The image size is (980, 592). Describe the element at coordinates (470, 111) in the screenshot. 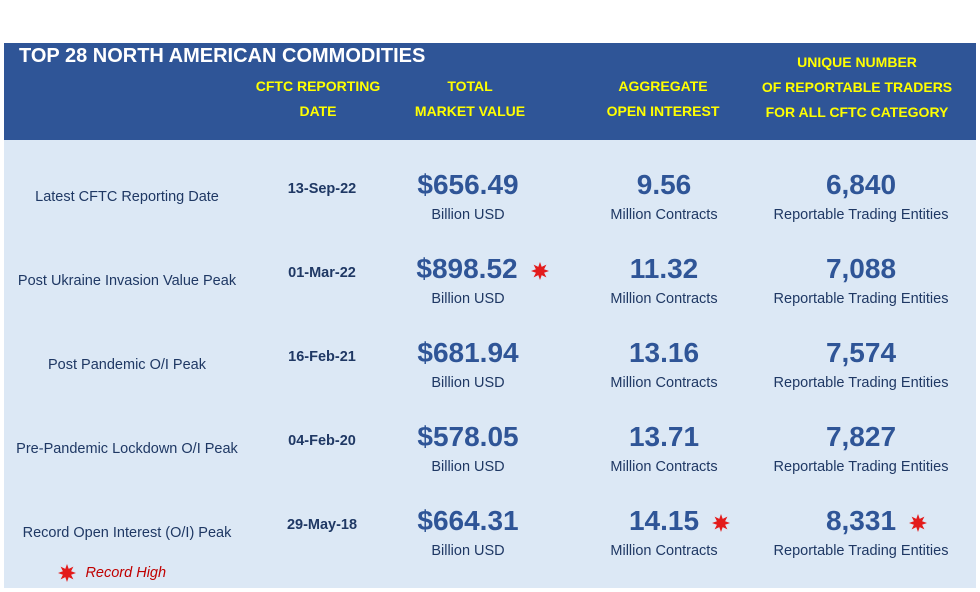

I see `header-value-line2: MARKET VALUE` at that location.